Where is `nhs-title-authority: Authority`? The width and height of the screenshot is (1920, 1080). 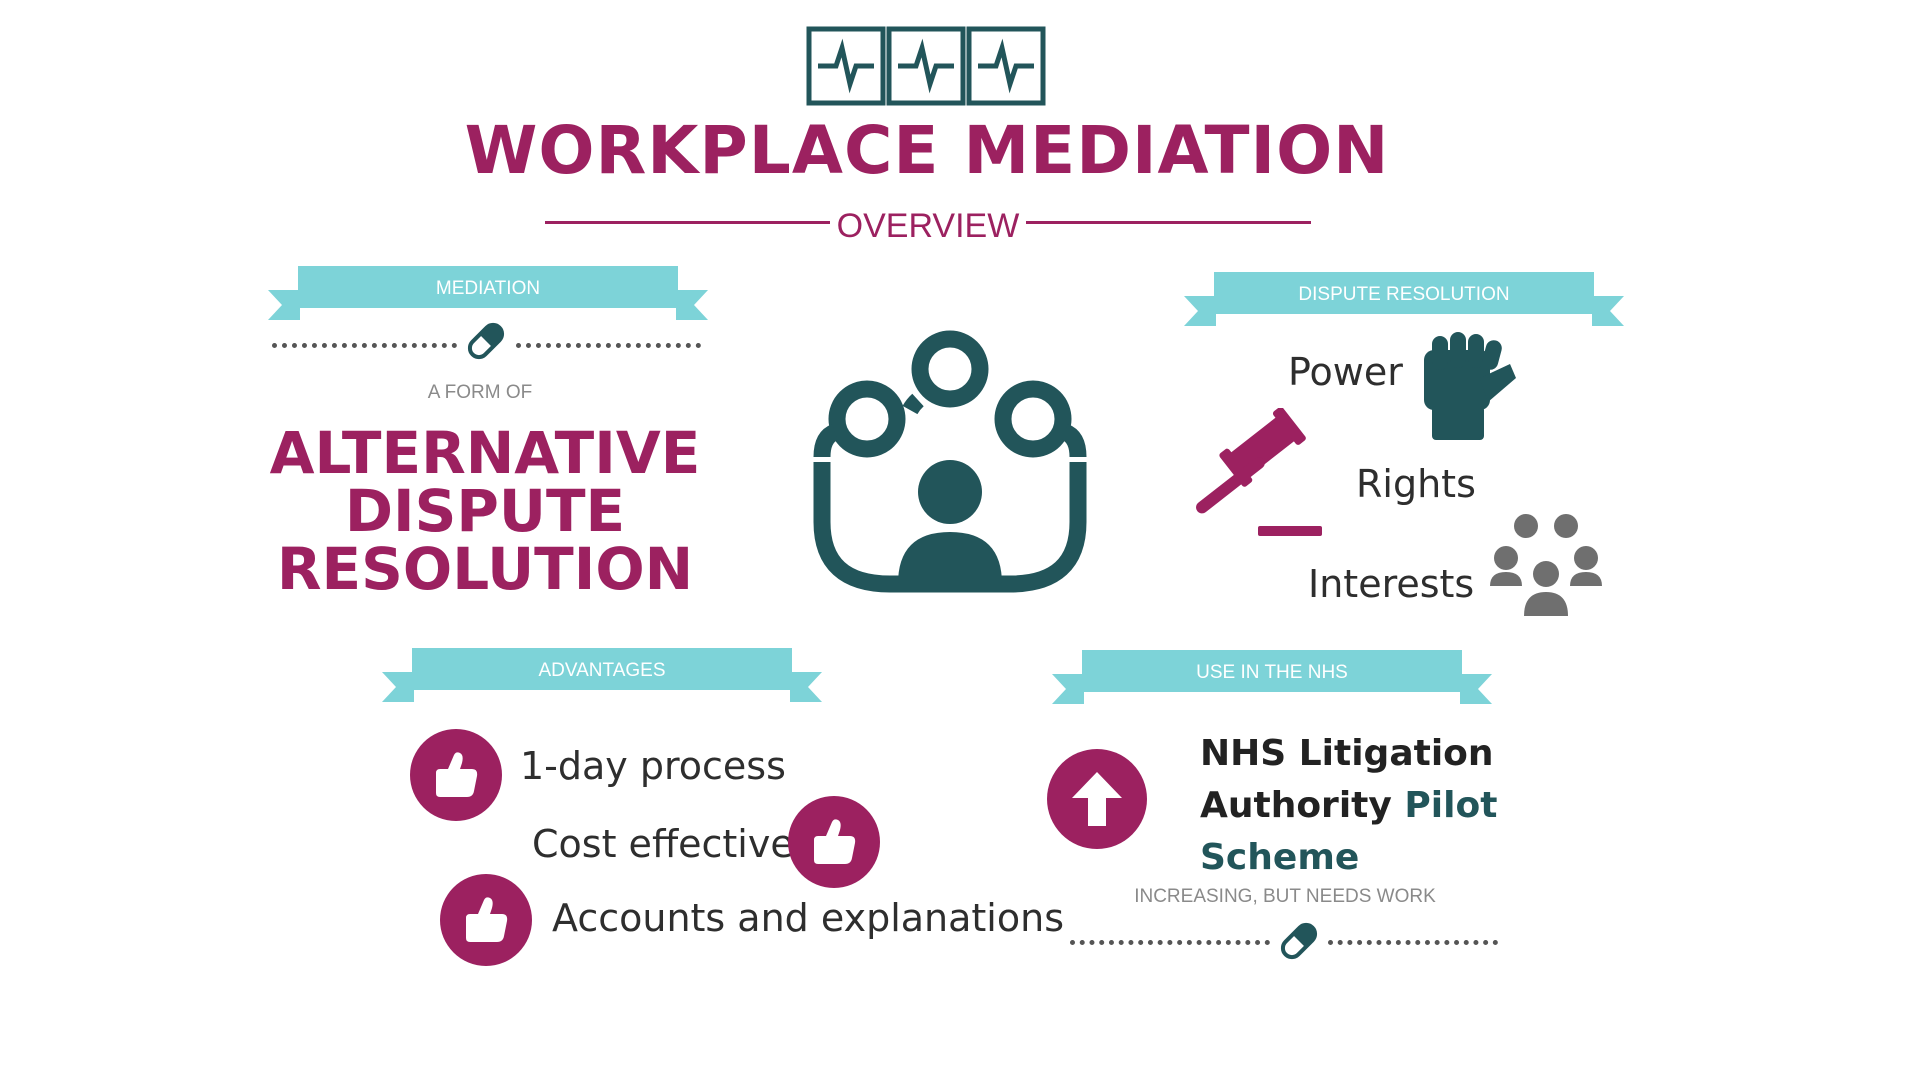 nhs-title-authority: Authority is located at coordinates (1296, 805).